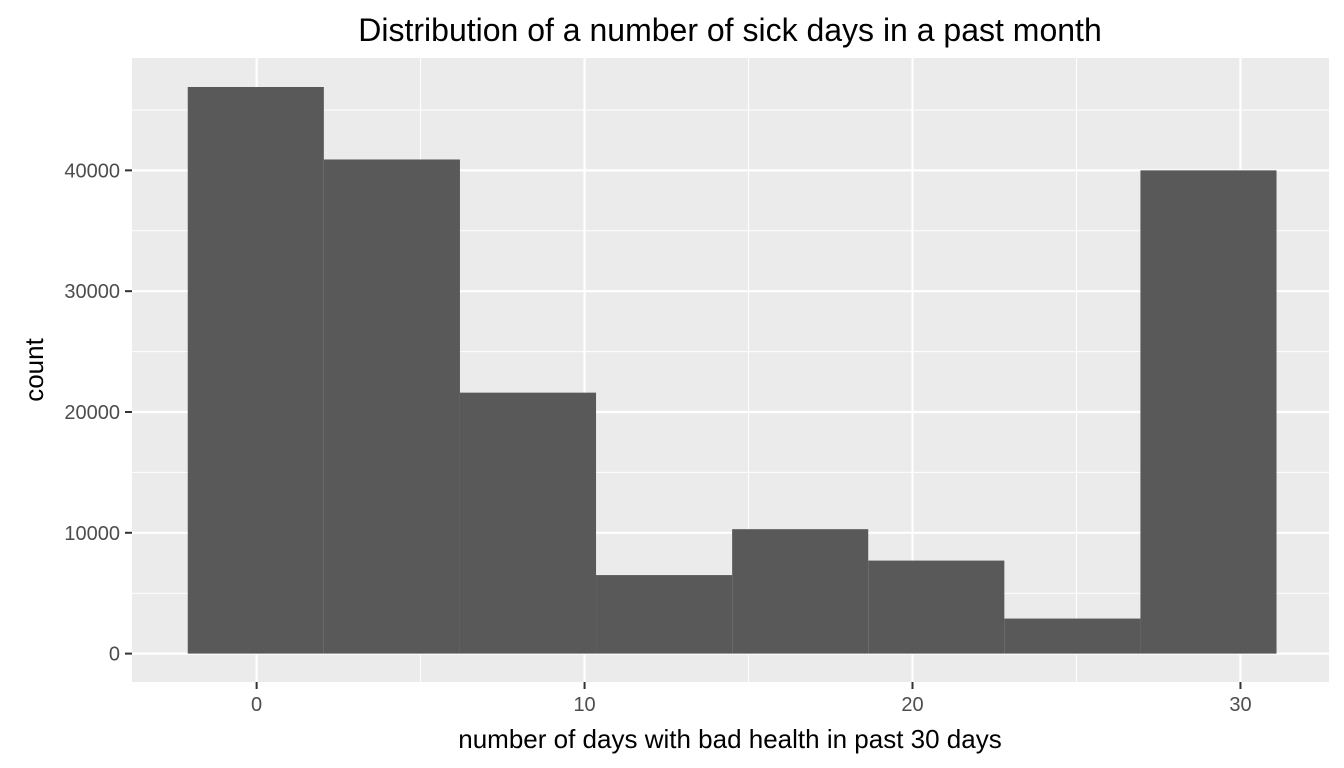 The image size is (1344, 768). Describe the element at coordinates (114, 655) in the screenshot. I see `y-tick-label: 0` at that location.